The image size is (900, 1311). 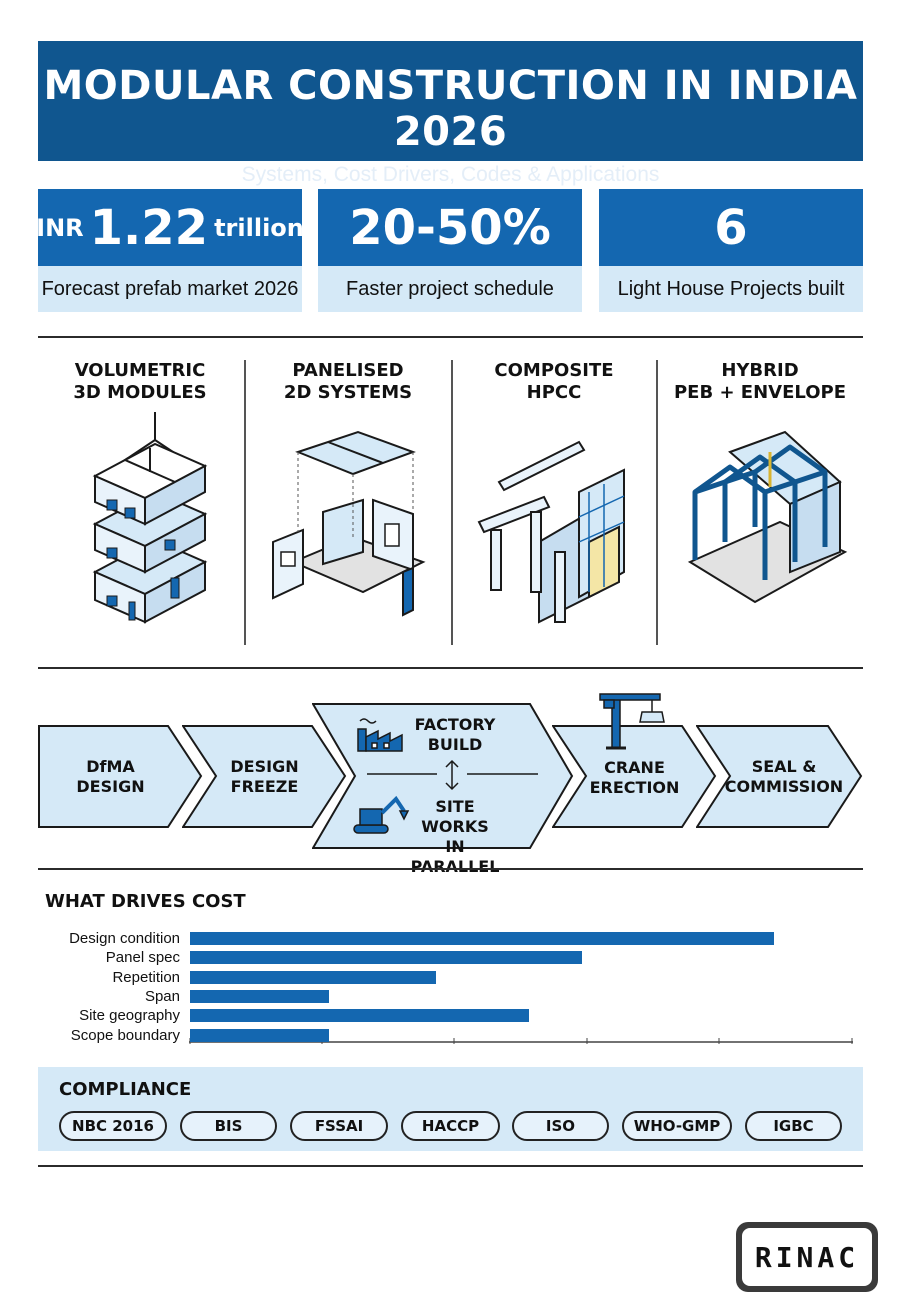 What do you see at coordinates (150, 518) in the screenshot?
I see `stacked-modules-icon` at bounding box center [150, 518].